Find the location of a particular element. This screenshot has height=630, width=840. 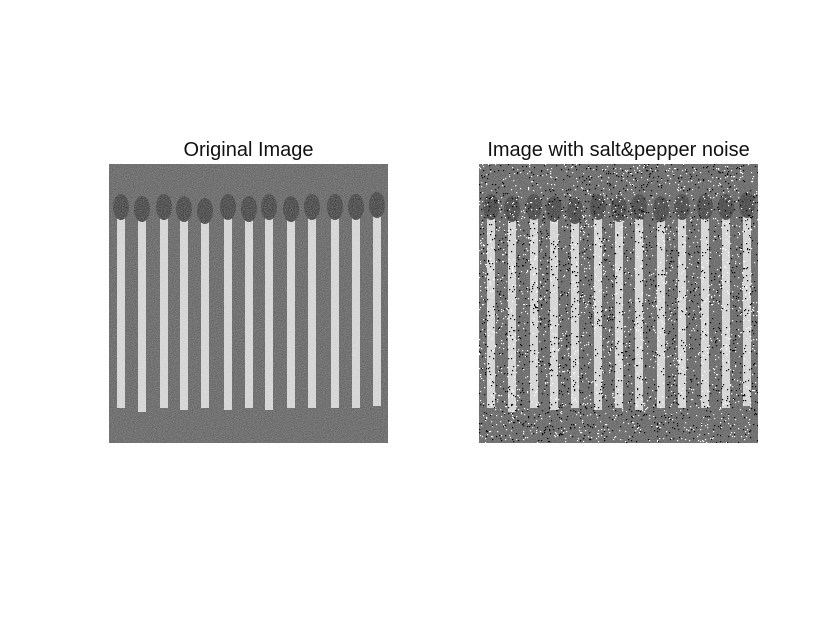

original-image is located at coordinates (248, 303).